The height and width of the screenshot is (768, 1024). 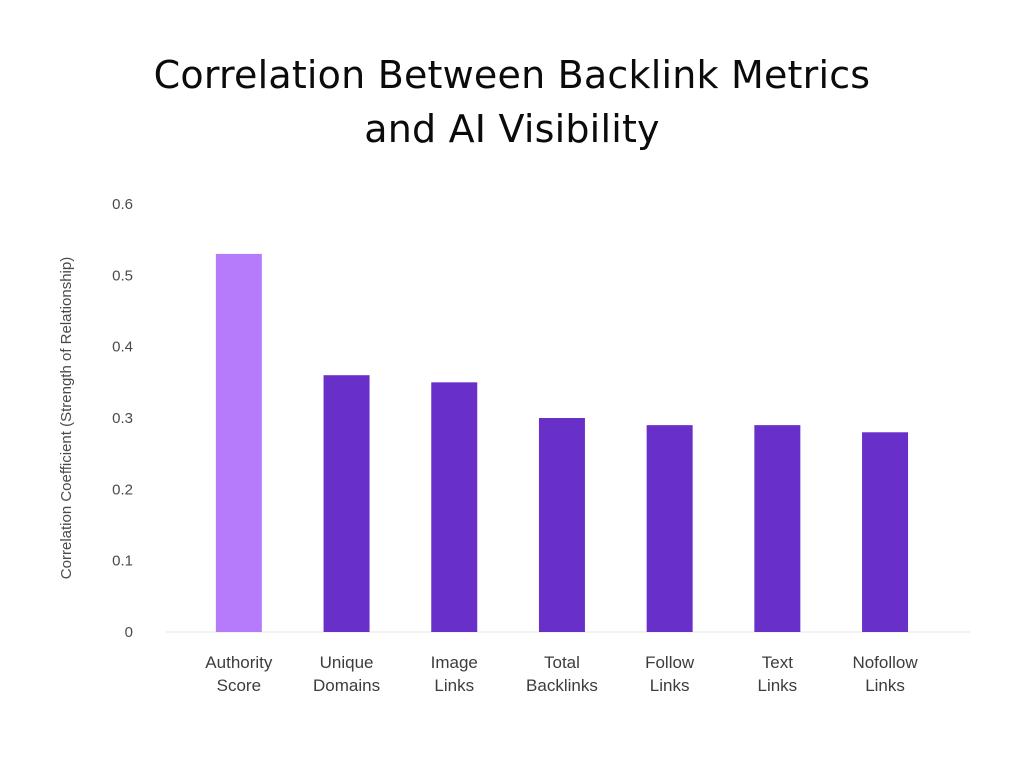 What do you see at coordinates (885, 662) in the screenshot?
I see `x-category-label-line: Nofollow` at bounding box center [885, 662].